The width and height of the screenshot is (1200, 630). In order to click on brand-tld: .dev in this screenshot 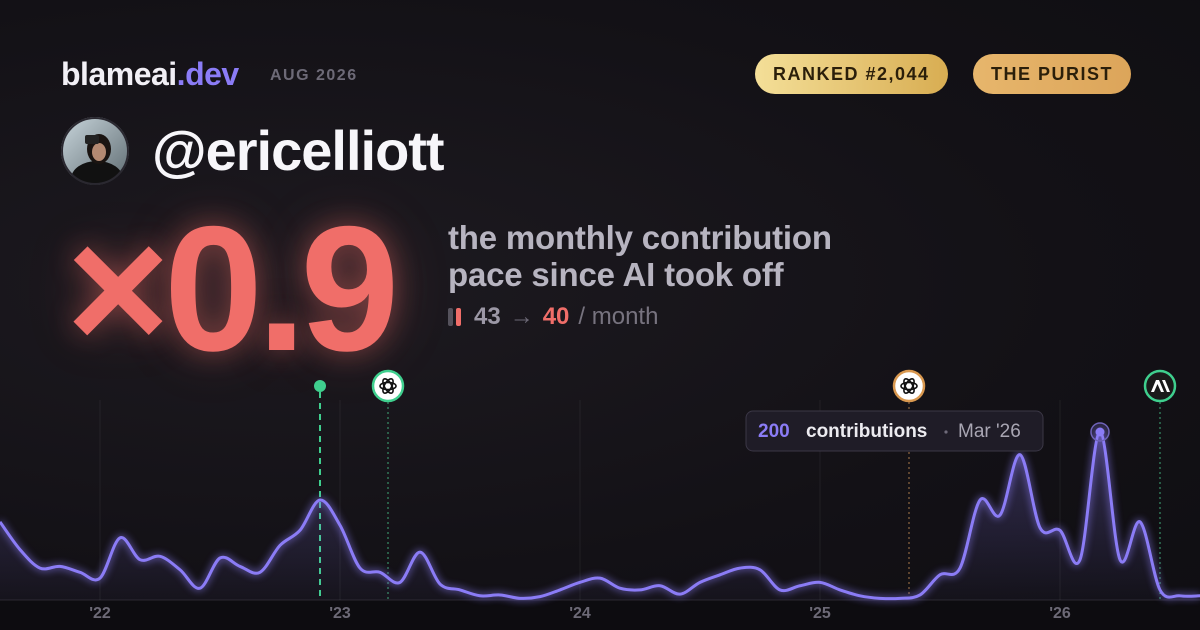, I will do `click(208, 74)`.